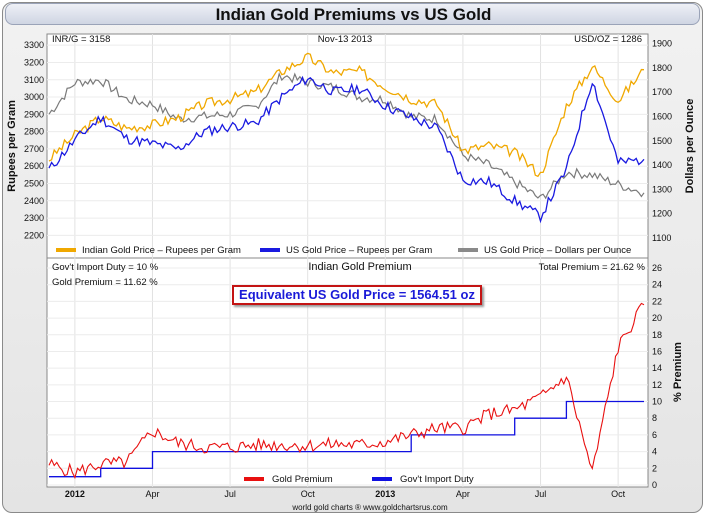 This screenshot has height=515, width=705. I want to click on left-tick-label: 3200, so click(34, 62).